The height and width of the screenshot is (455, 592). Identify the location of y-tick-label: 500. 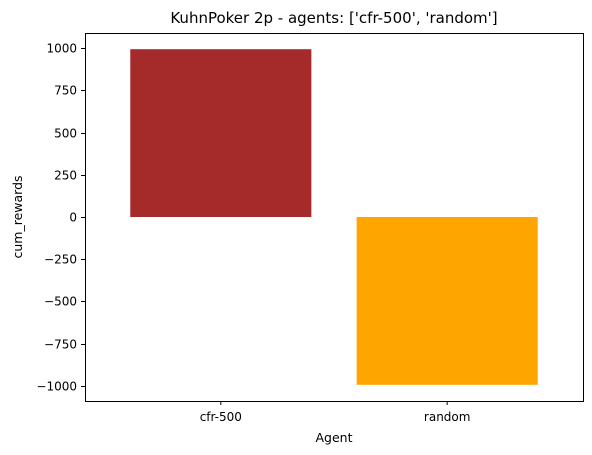
(65, 134).